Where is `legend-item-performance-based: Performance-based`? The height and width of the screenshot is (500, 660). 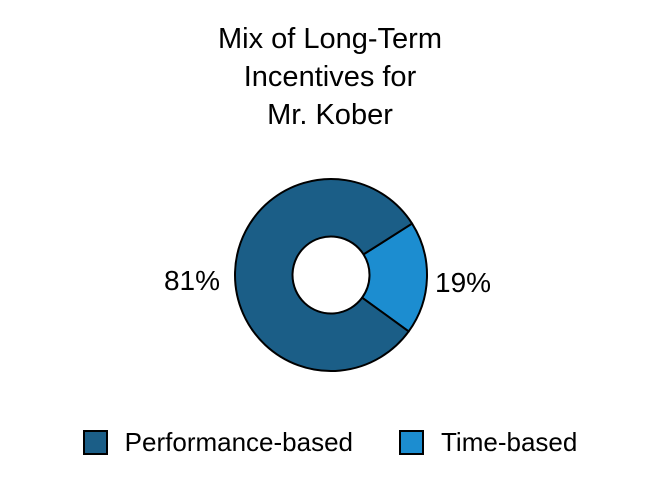
legend-item-performance-based: Performance-based is located at coordinates (218, 442).